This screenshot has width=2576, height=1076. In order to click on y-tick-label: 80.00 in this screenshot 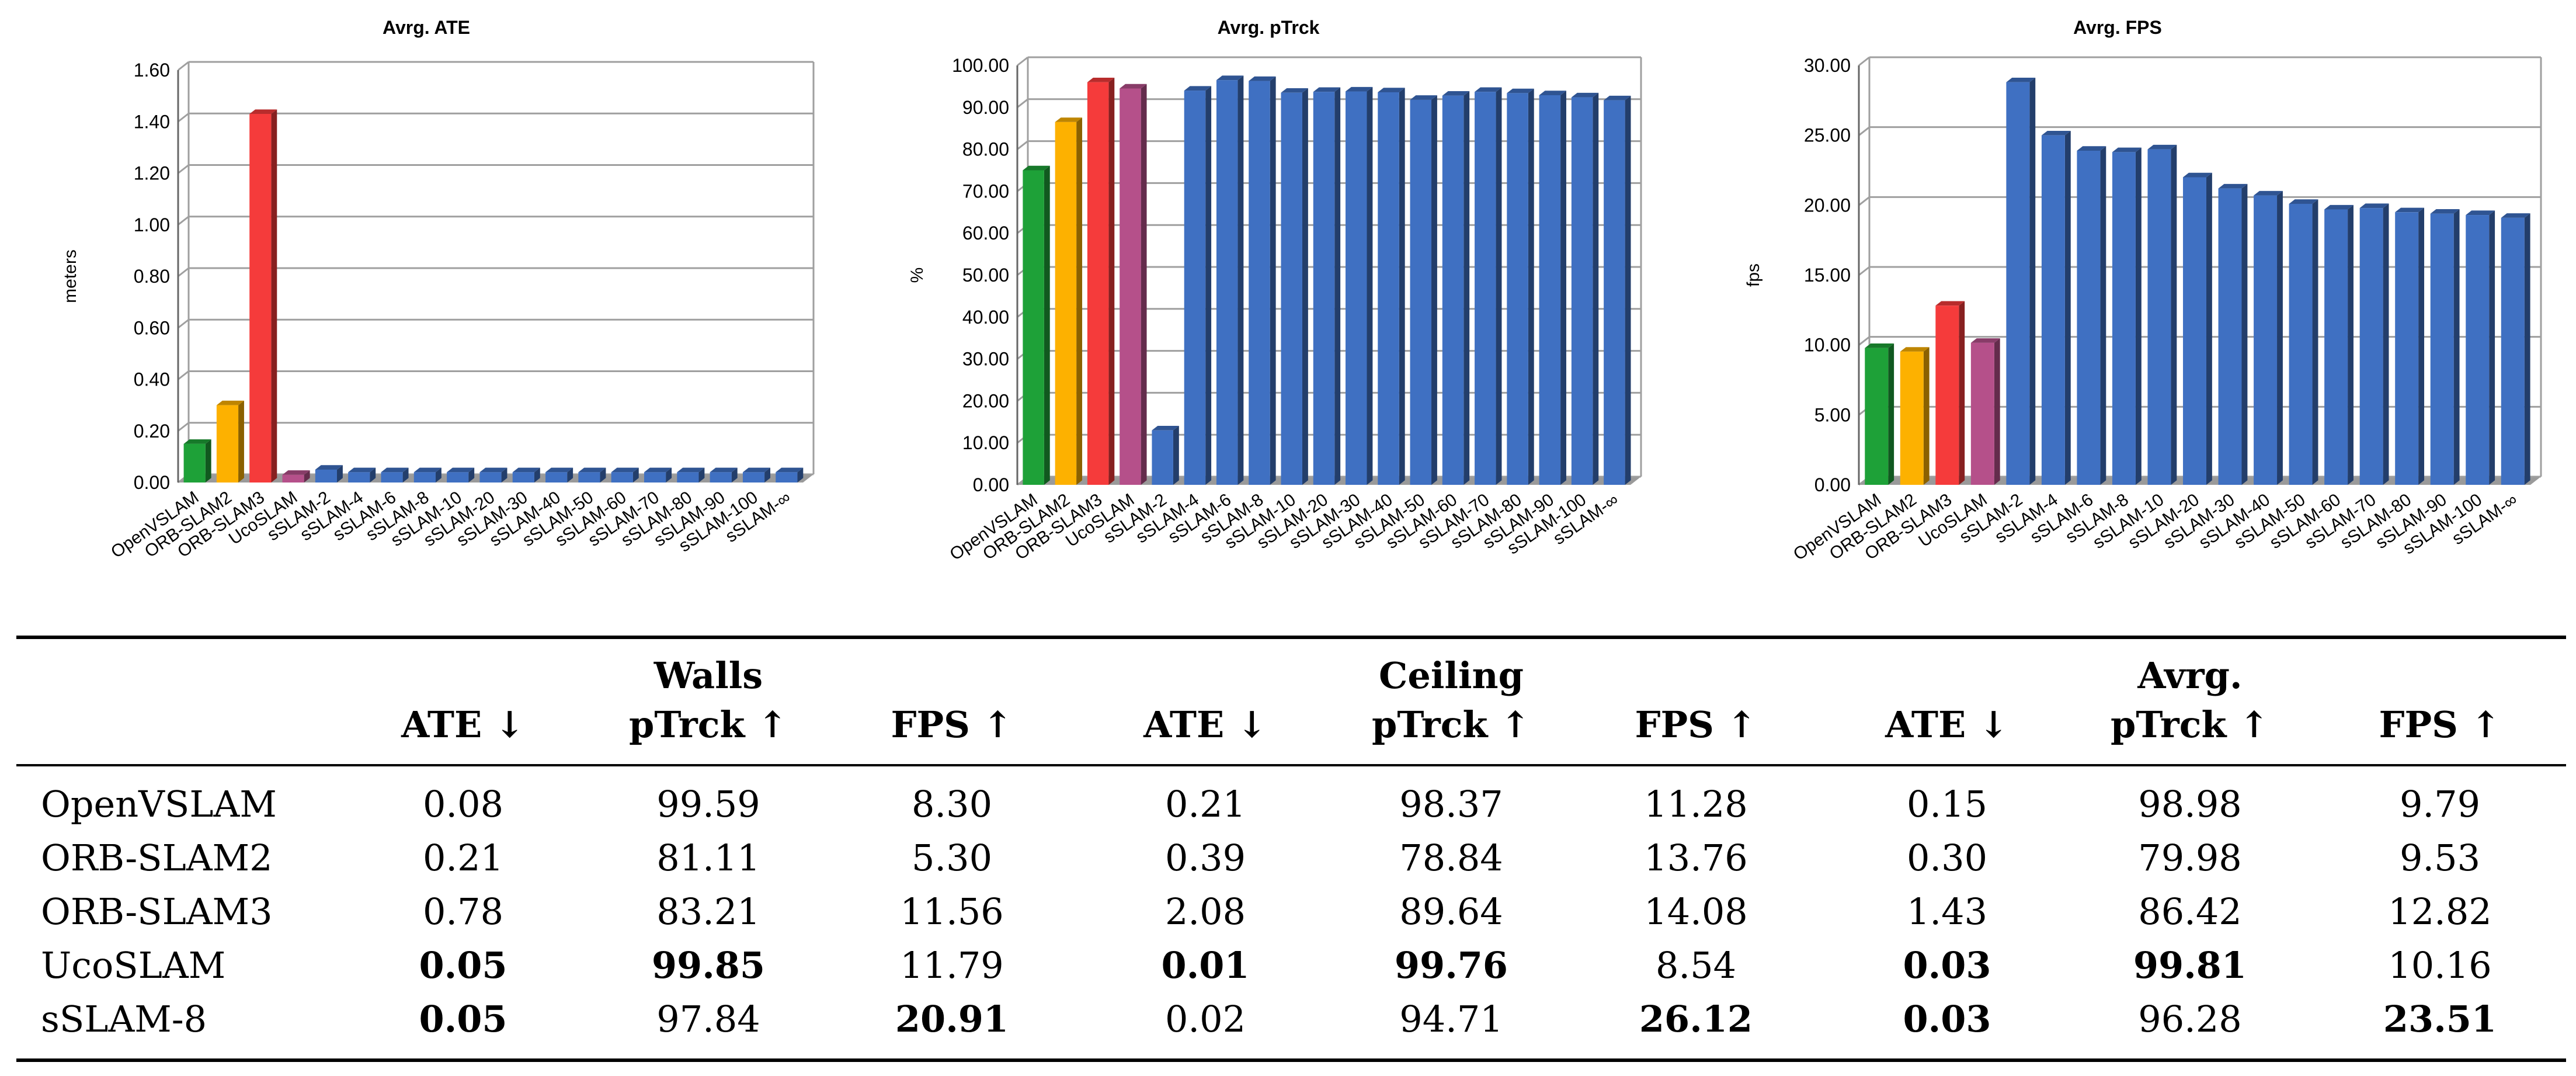, I will do `click(985, 149)`.